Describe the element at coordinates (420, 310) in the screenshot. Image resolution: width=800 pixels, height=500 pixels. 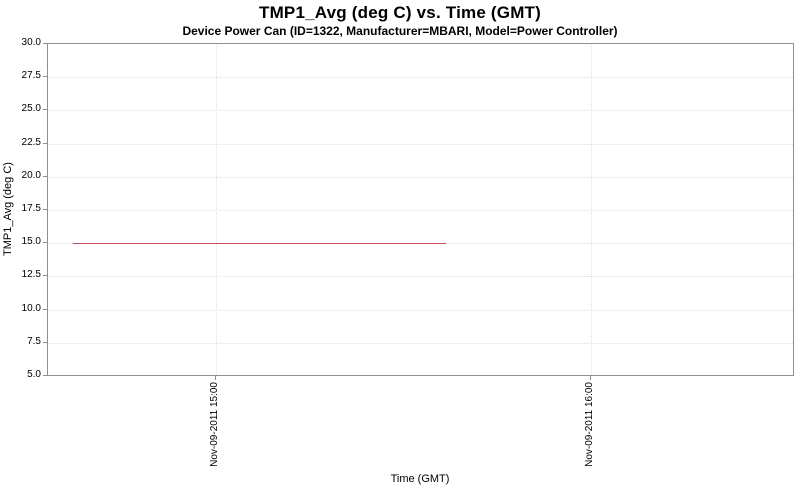
I see `gridline-y-10.0` at that location.